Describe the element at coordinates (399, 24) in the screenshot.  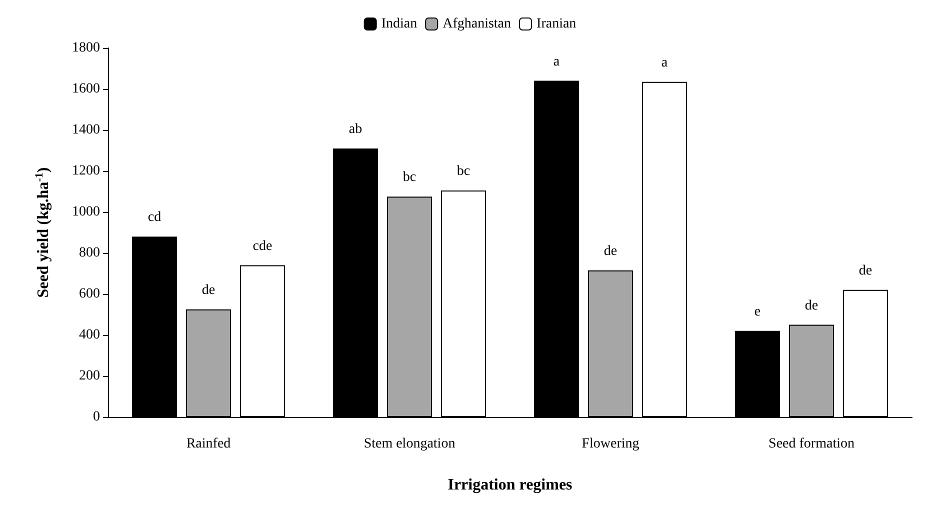
I see `legend-label: Indian` at that location.